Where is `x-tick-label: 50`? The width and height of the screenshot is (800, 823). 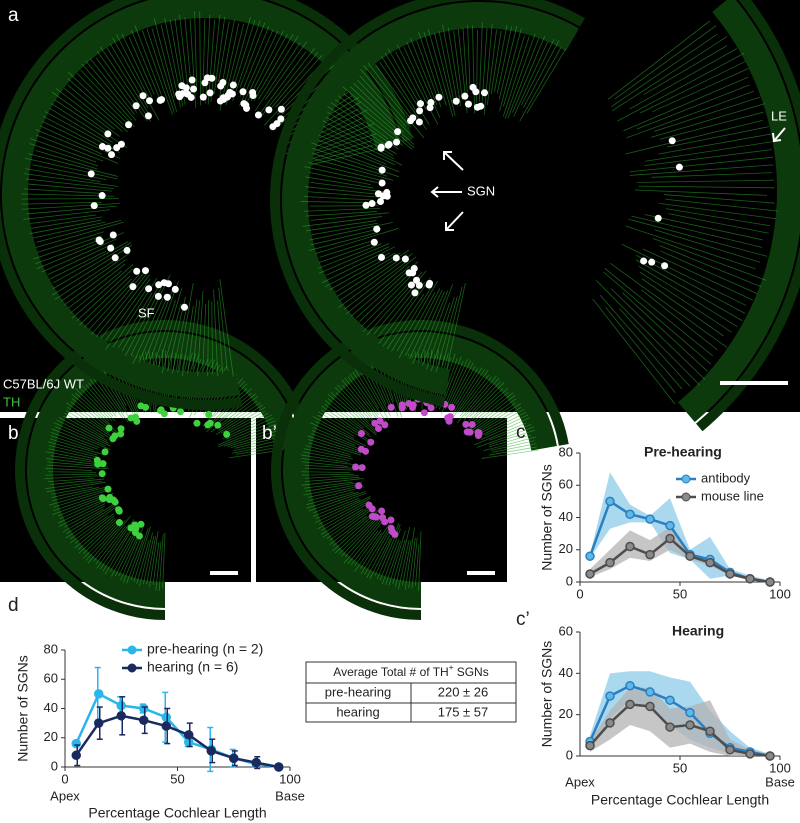
x-tick-label: 50 is located at coordinates (680, 593).